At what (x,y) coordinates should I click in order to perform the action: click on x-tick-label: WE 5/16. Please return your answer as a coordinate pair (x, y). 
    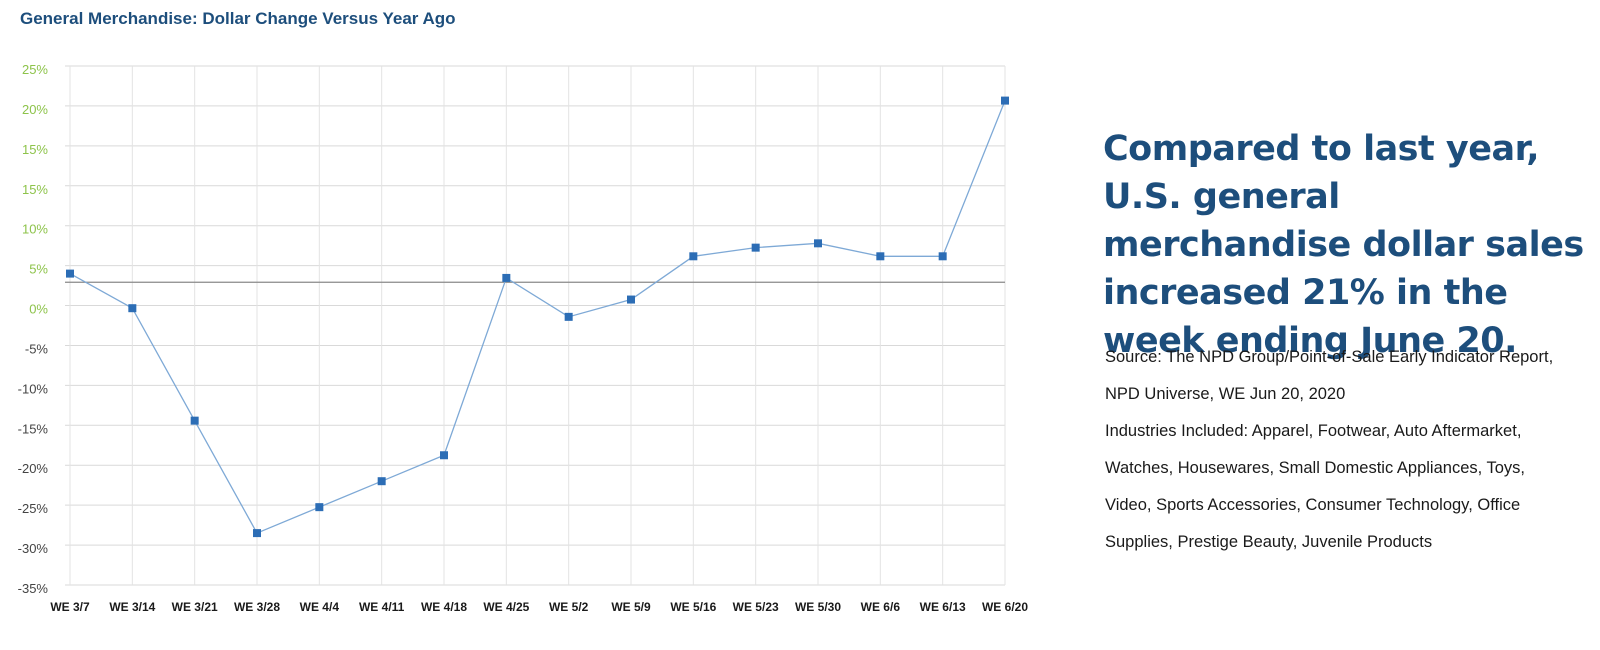
    Looking at the image, I should click on (693, 607).